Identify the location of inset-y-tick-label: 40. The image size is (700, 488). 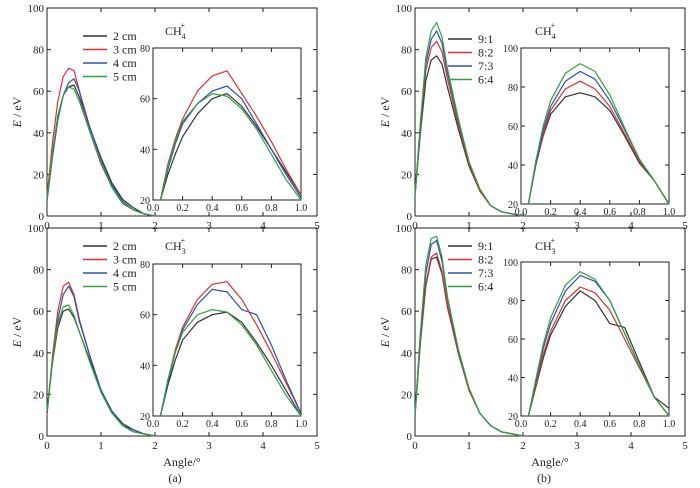
(145, 150).